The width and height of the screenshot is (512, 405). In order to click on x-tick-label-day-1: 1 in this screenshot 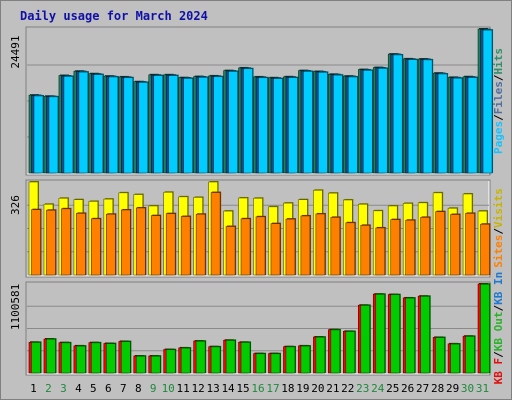, I will do `click(33, 388)`.